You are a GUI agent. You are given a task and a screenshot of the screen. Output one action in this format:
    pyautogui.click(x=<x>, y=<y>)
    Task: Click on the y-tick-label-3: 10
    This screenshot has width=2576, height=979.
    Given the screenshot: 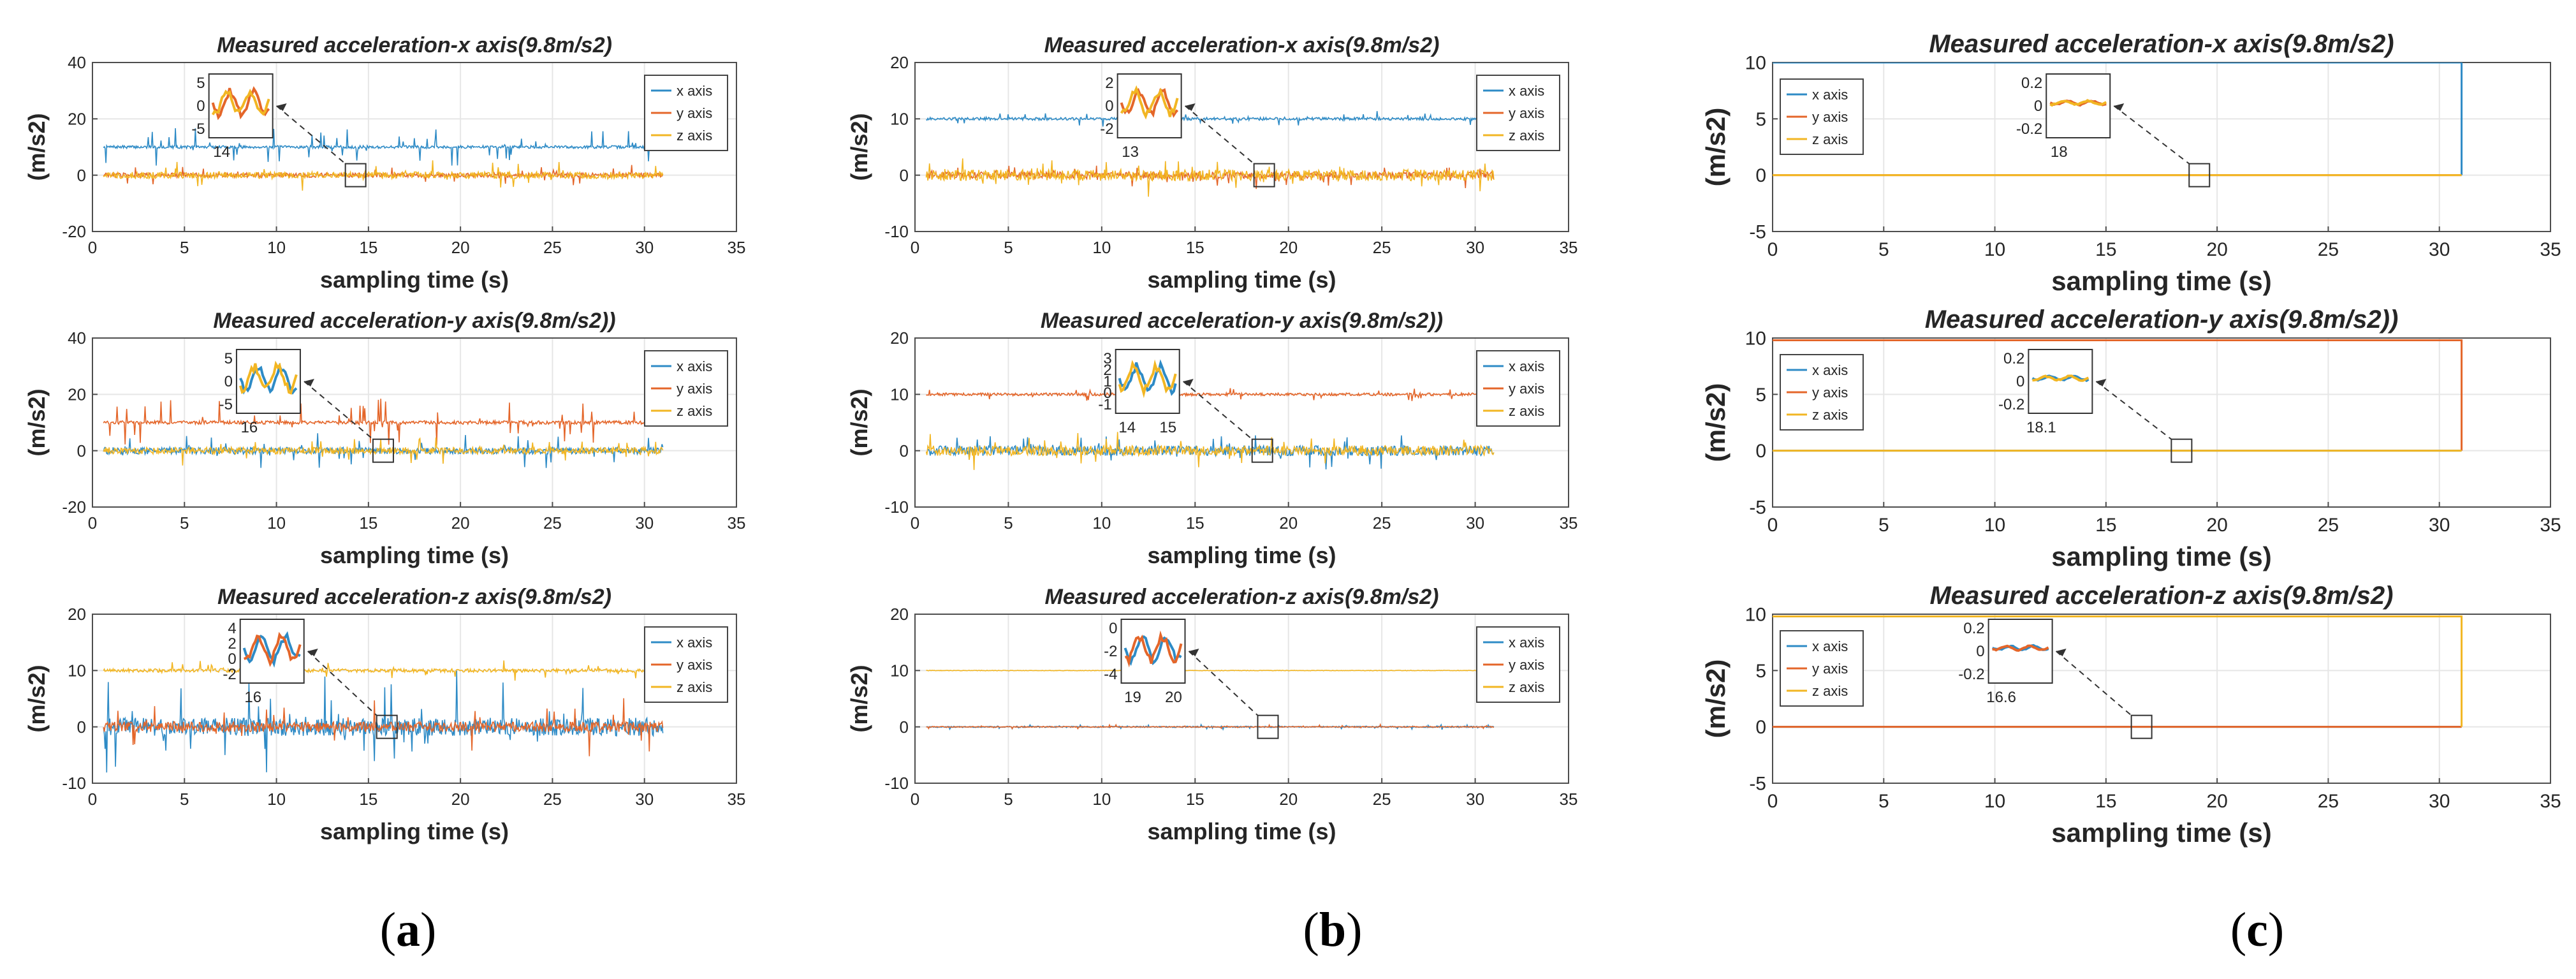 What is the action you would take?
    pyautogui.click(x=1755, y=339)
    